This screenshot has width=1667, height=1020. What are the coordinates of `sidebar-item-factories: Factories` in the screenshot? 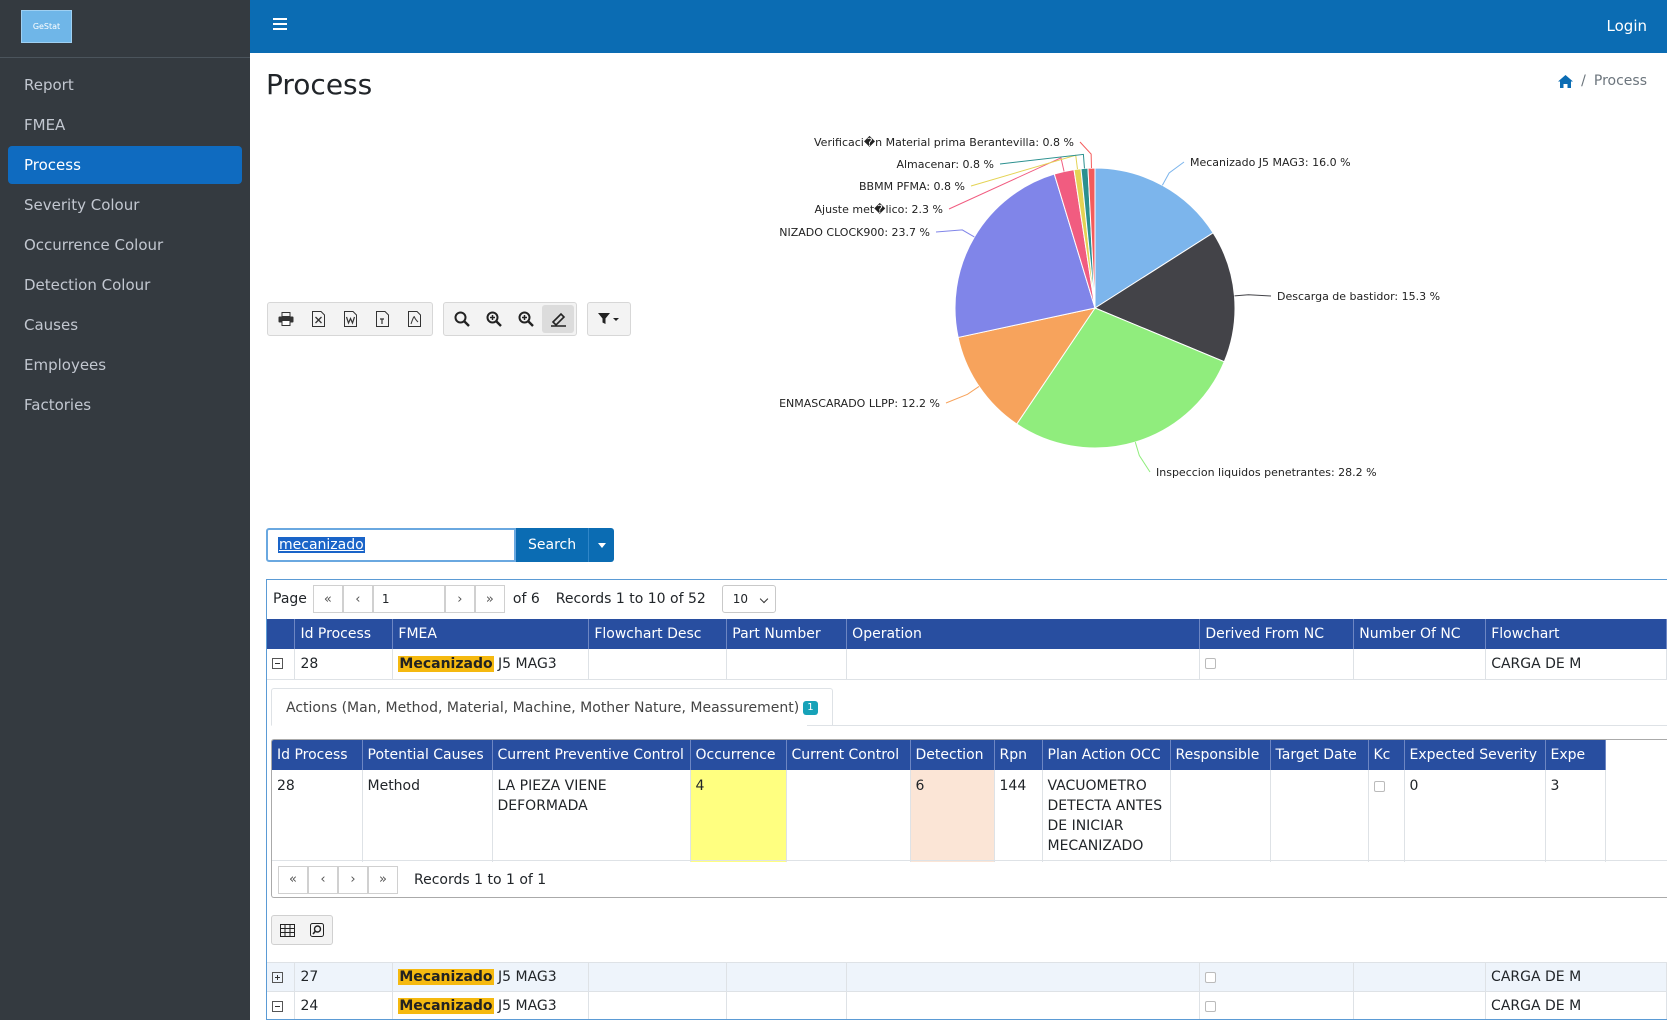 It's located at (58, 405).